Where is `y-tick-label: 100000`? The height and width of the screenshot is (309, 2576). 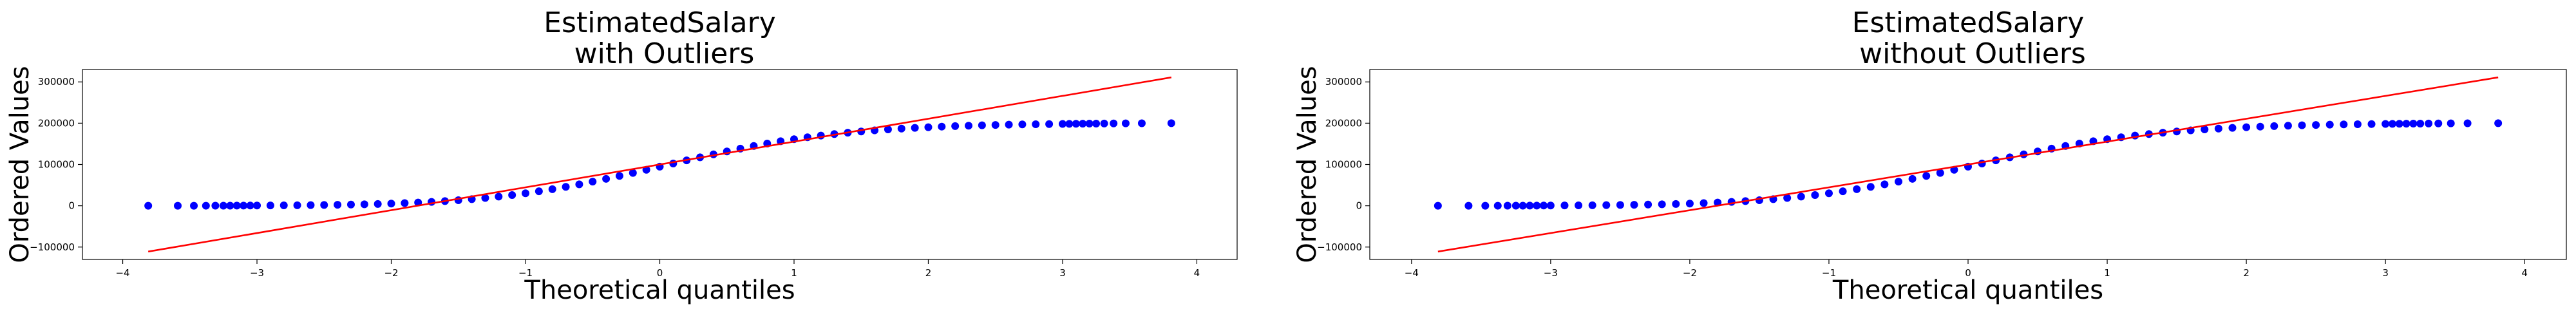 y-tick-label: 100000 is located at coordinates (1343, 165).